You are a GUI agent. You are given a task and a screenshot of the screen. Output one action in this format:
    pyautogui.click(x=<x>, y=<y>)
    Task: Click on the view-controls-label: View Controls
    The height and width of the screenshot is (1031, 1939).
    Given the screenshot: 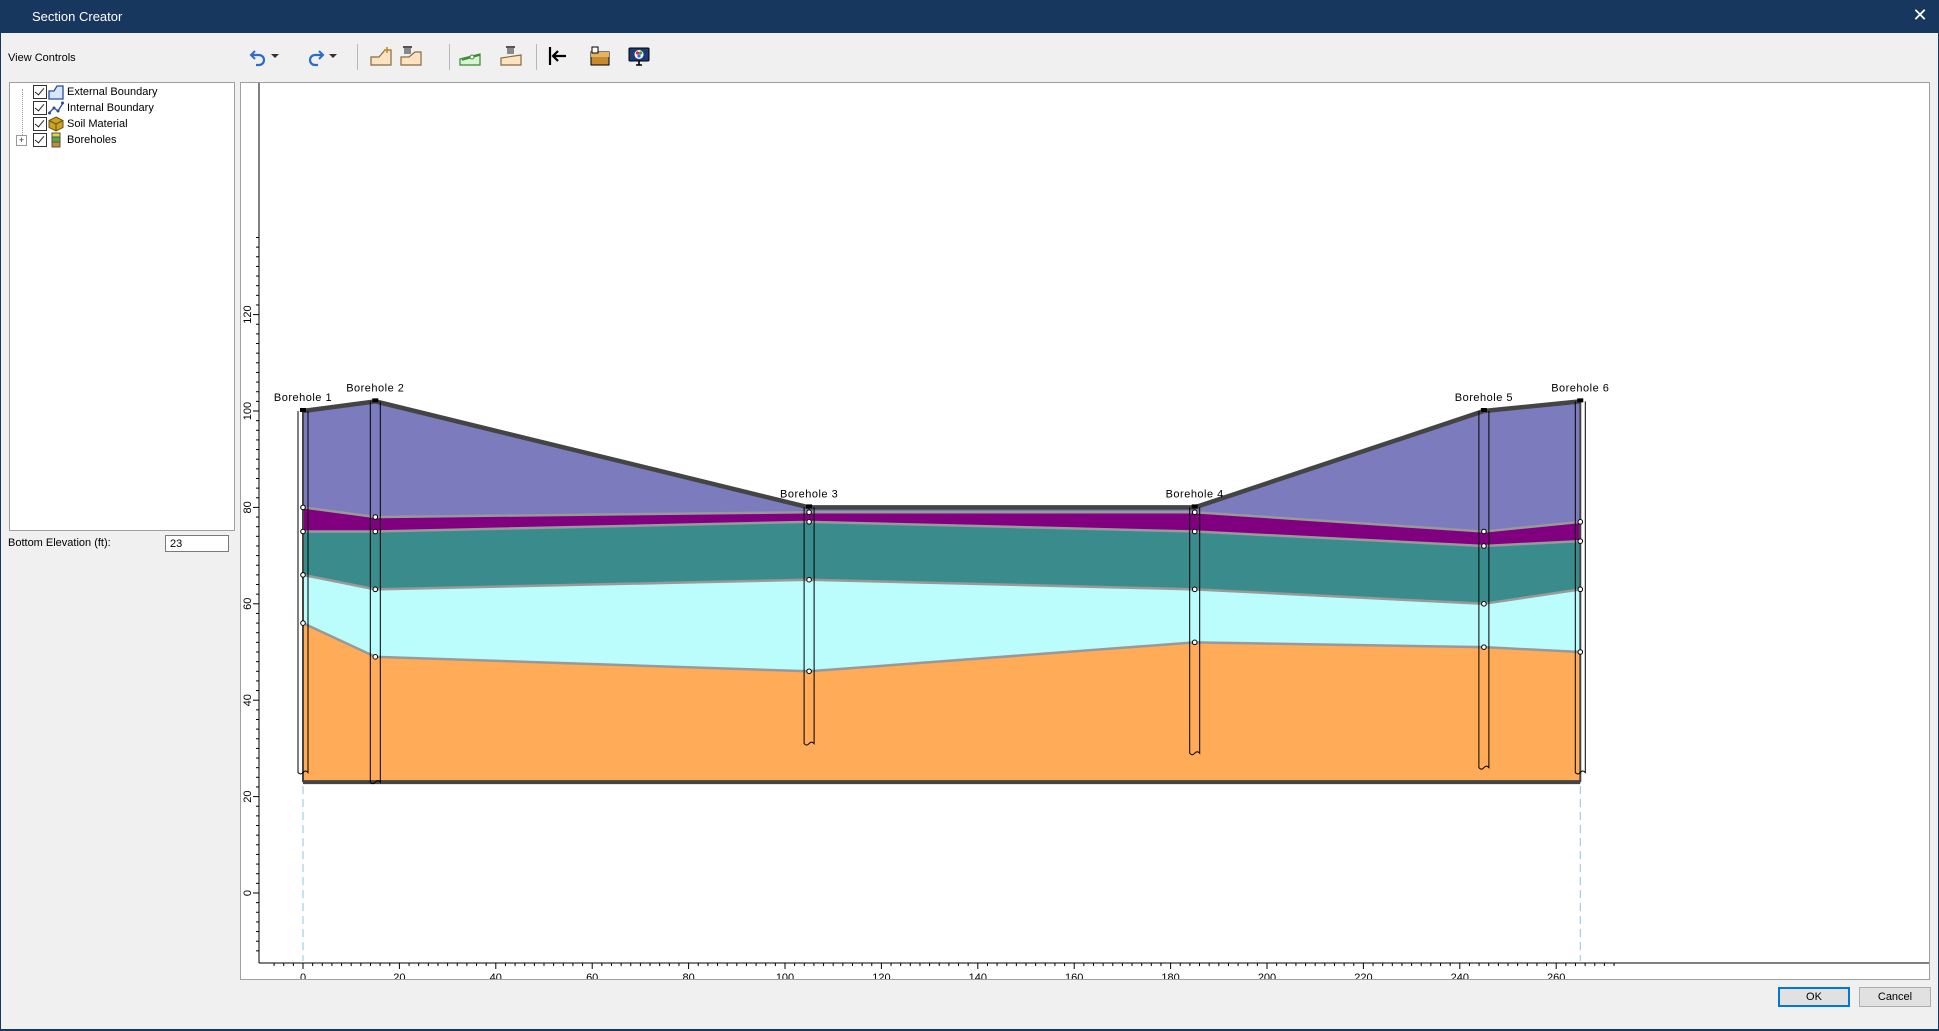 What is the action you would take?
    pyautogui.click(x=42, y=58)
    